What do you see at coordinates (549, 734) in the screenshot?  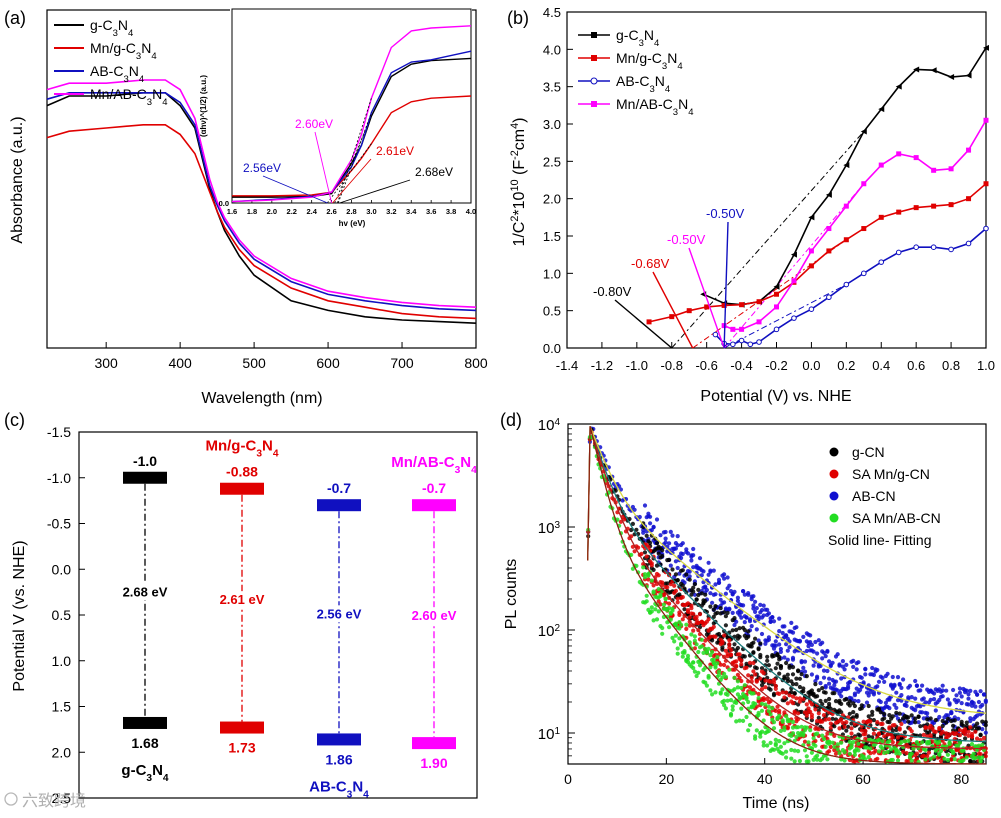 I see `y-tick-label: 101` at bounding box center [549, 734].